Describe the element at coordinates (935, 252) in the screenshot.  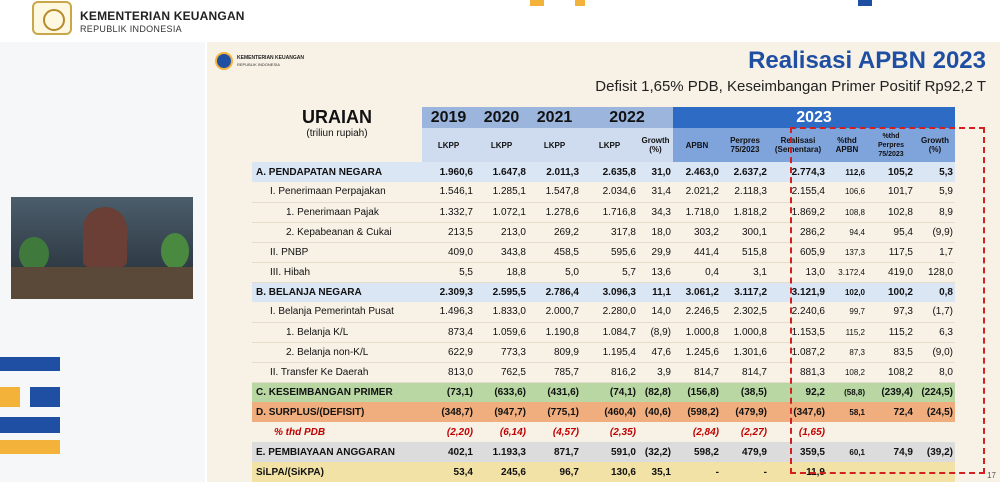
I see `table-cell: 1,7` at that location.